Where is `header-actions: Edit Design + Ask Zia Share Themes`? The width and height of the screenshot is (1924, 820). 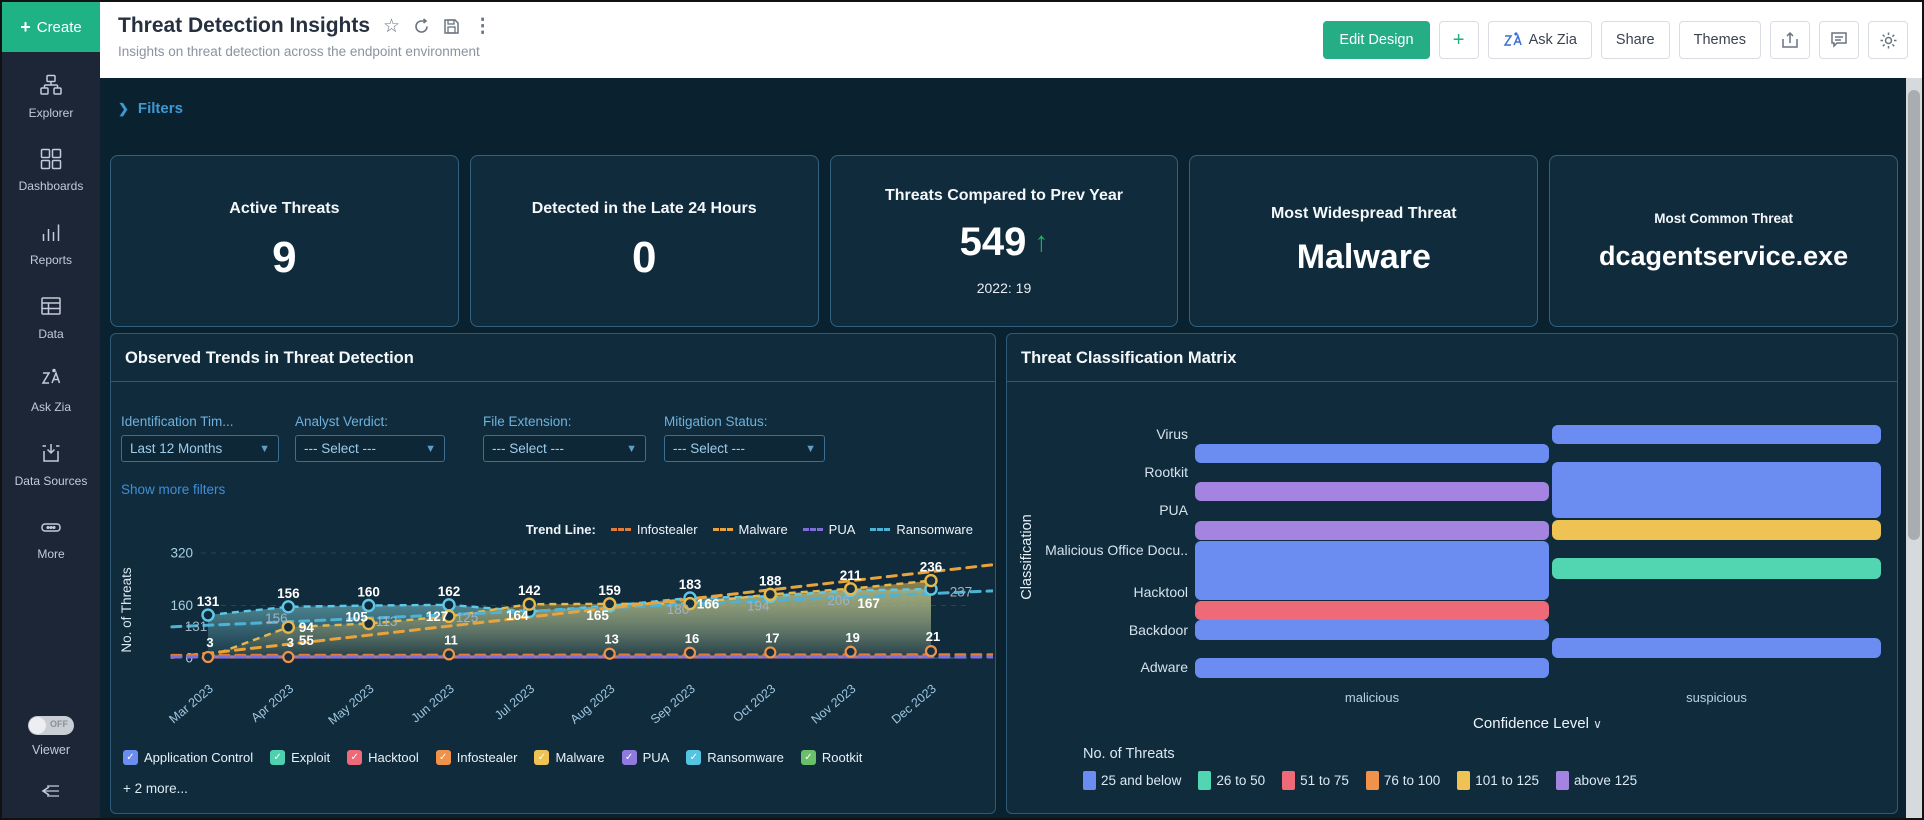
header-actions: Edit Design + Ask Zia Share Themes is located at coordinates (1615, 40).